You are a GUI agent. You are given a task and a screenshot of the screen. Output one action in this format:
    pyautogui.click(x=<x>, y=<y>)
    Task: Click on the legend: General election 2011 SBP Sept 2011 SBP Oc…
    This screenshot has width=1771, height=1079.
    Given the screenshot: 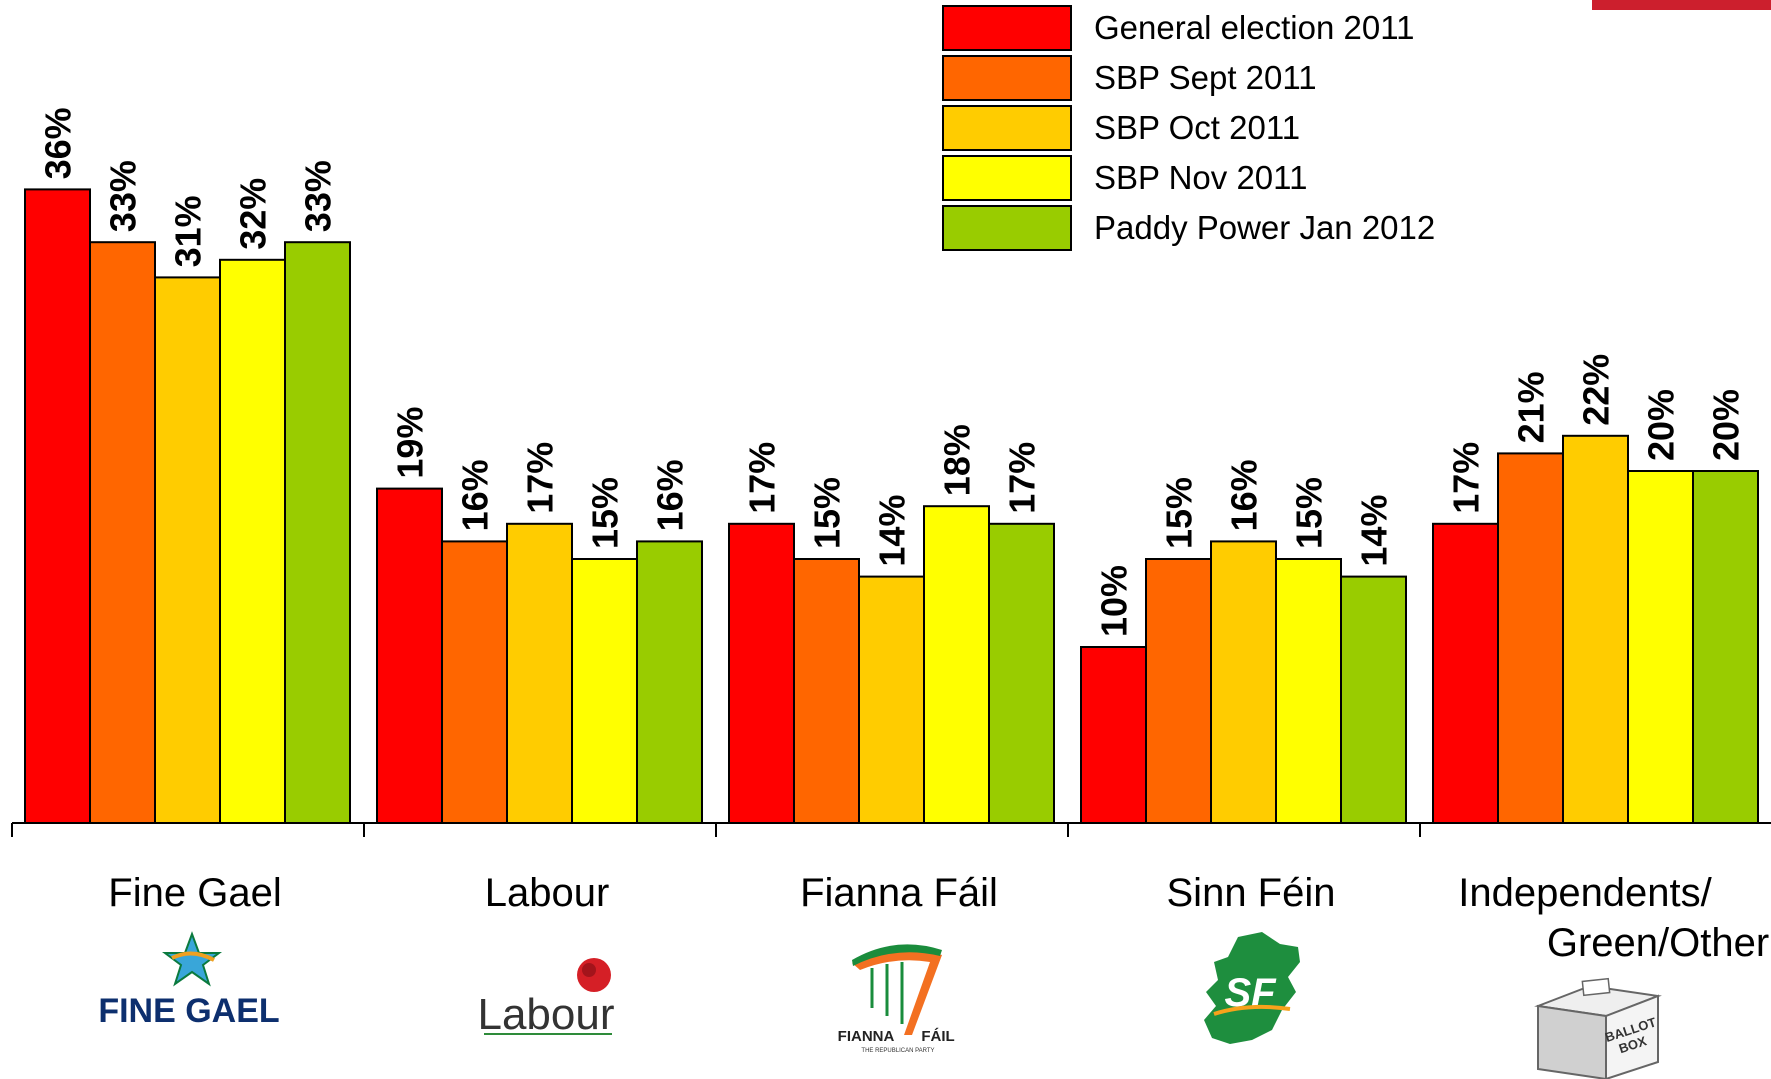 What is the action you would take?
    pyautogui.click(x=1188, y=128)
    